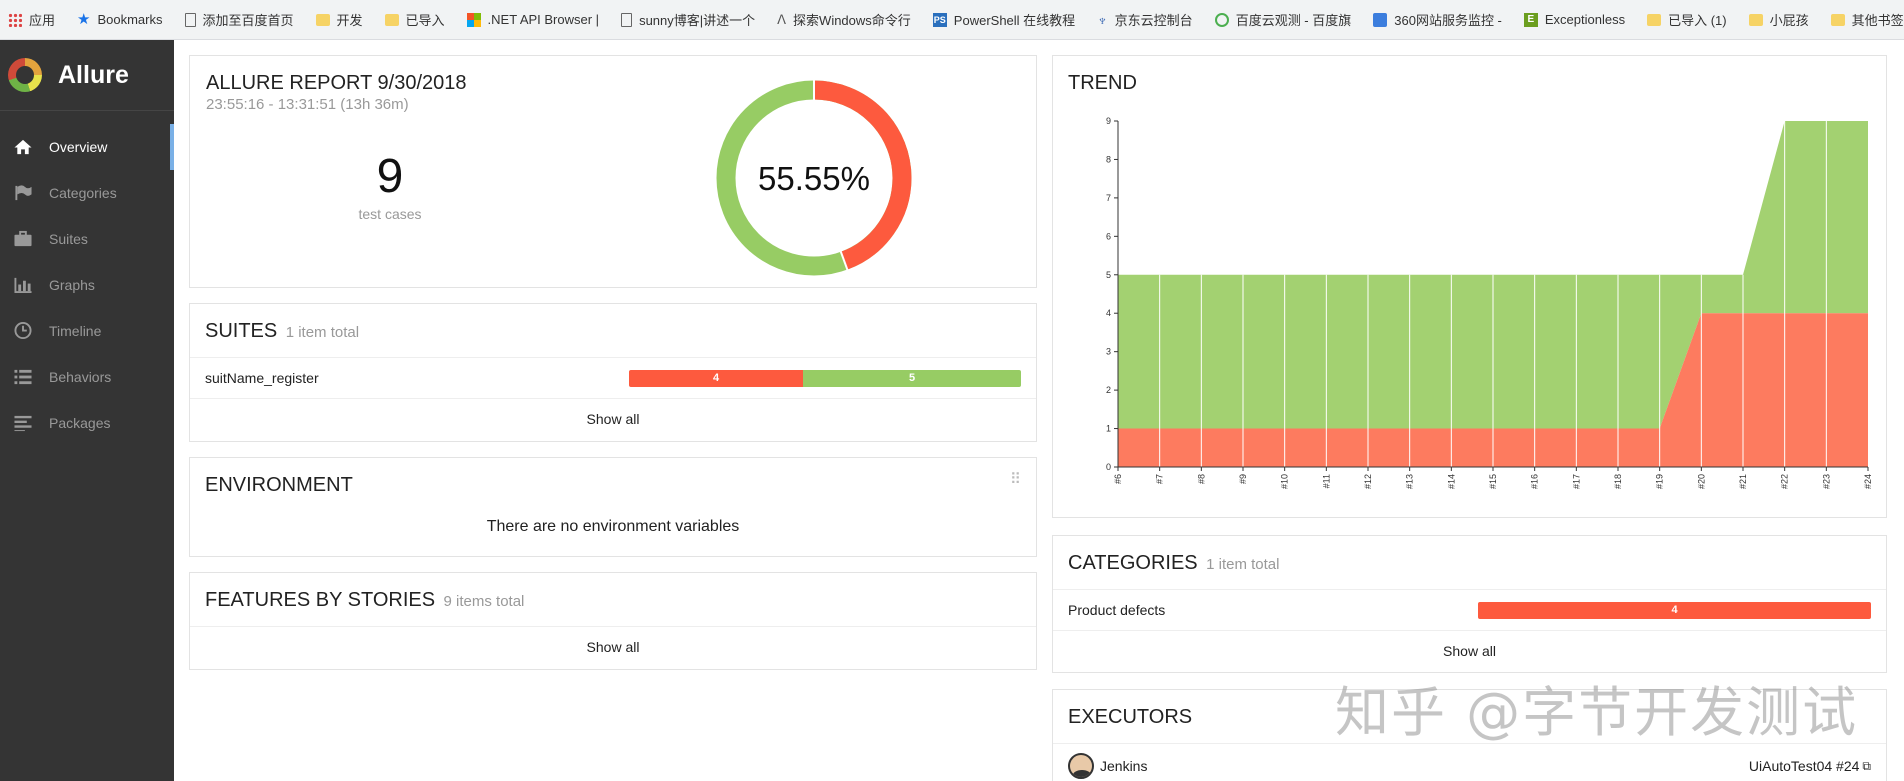  What do you see at coordinates (688, 19) in the screenshot?
I see `bookmark-item: sunny博客|讲述一个` at bounding box center [688, 19].